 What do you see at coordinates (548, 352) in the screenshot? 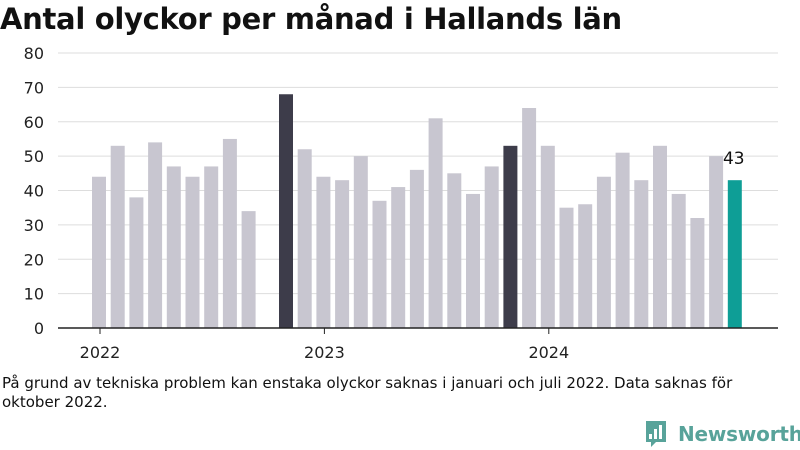
I see `x-tick-label: 2024` at bounding box center [548, 352].